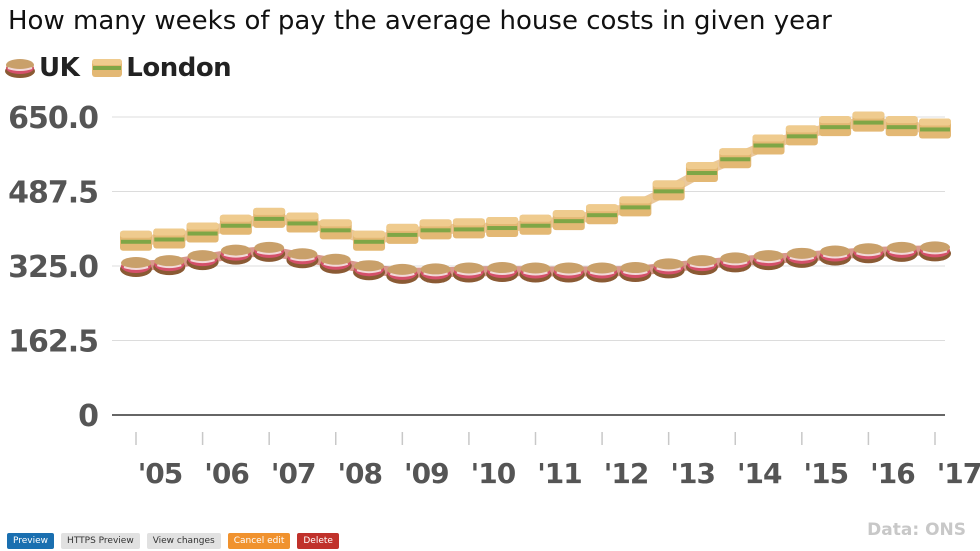 The height and width of the screenshot is (551, 980). Describe the element at coordinates (226, 473) in the screenshot. I see `x-tick-label: '06` at that location.